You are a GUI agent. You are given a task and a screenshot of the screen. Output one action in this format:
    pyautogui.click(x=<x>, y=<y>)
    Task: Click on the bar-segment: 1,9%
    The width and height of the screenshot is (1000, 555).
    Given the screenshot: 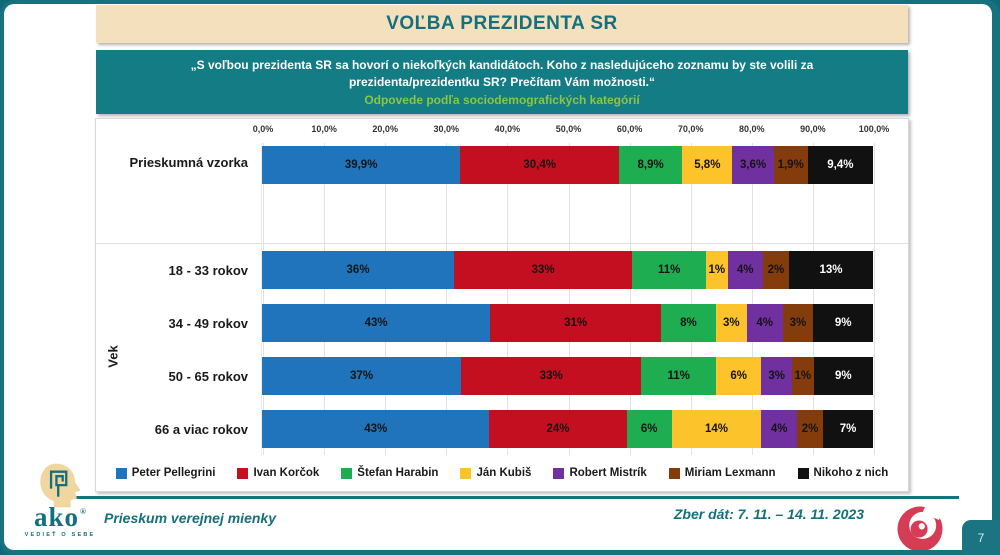 What is the action you would take?
    pyautogui.click(x=790, y=165)
    